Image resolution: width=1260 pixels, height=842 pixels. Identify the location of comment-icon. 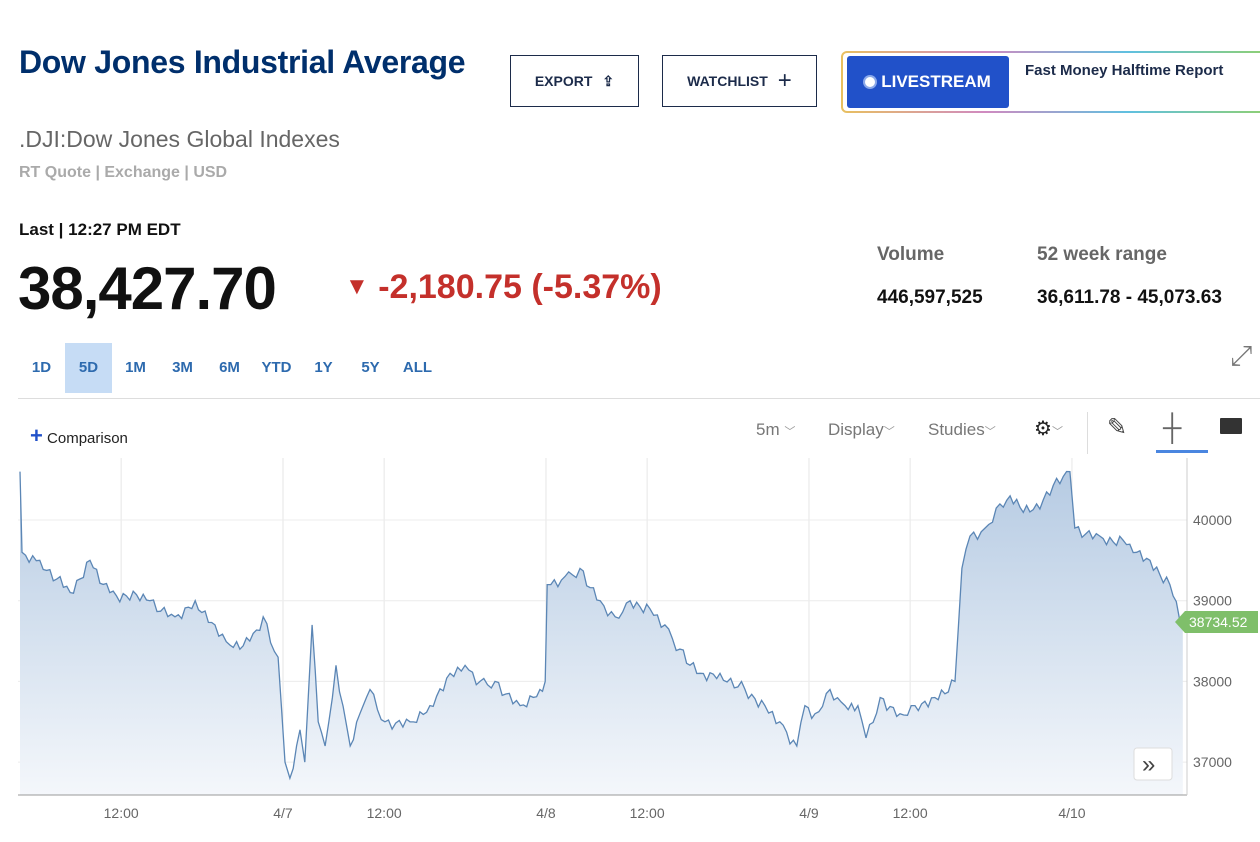
(1231, 426).